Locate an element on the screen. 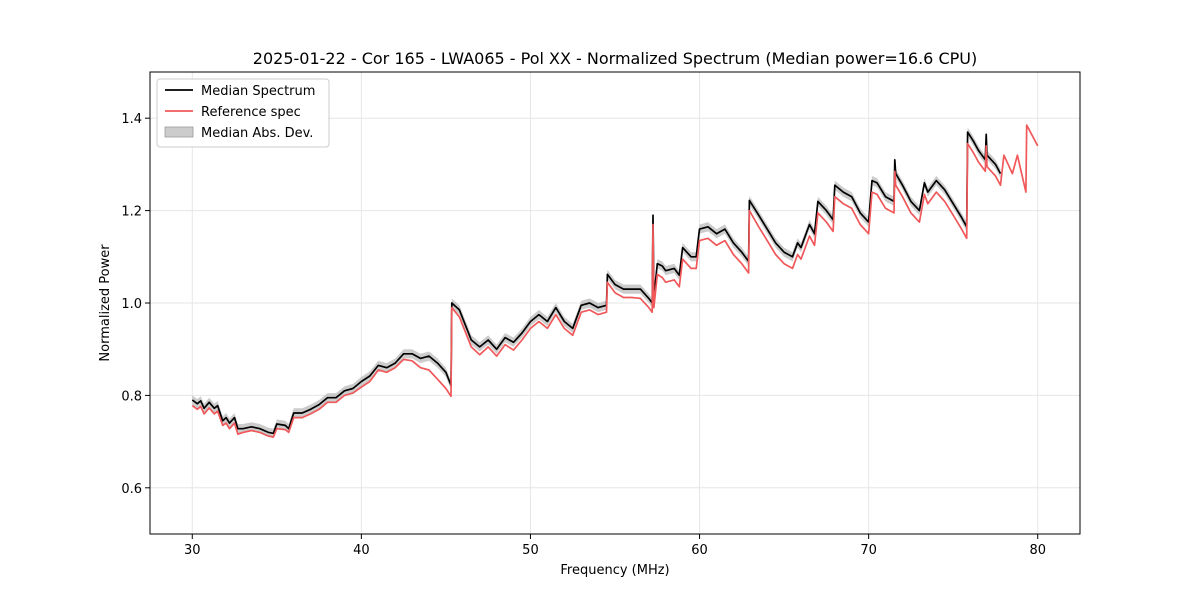 Image resolution: width=1200 pixels, height=600 pixels. x-axis-label: Frequency (MHz) is located at coordinates (614, 570).